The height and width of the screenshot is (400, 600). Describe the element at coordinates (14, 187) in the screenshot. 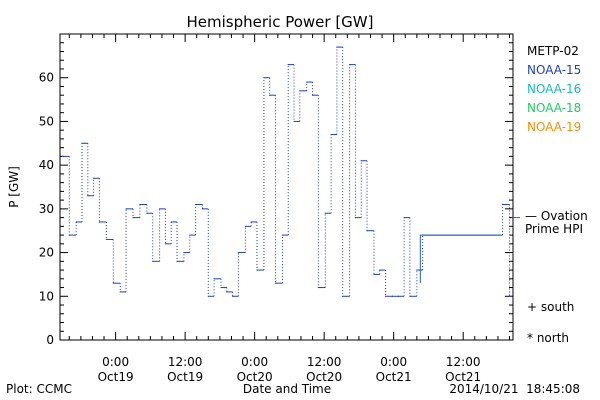

I see `y-axis-label: P [GW]` at that location.